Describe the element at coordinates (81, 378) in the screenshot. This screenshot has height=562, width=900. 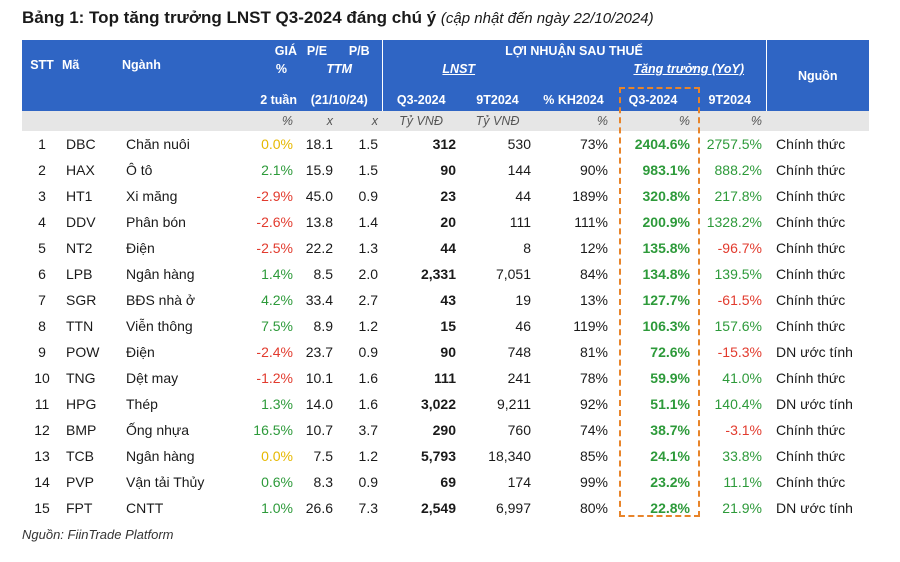
I see `row-ticker: TNG` at that location.